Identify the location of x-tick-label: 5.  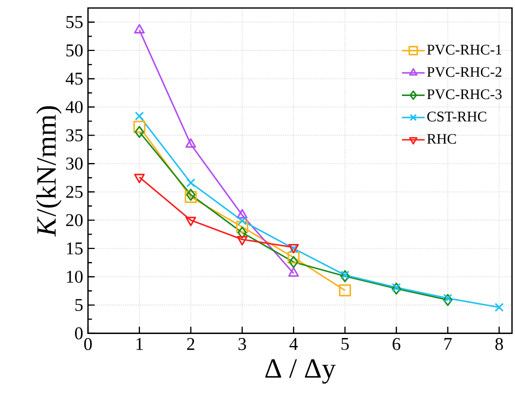
(345, 344).